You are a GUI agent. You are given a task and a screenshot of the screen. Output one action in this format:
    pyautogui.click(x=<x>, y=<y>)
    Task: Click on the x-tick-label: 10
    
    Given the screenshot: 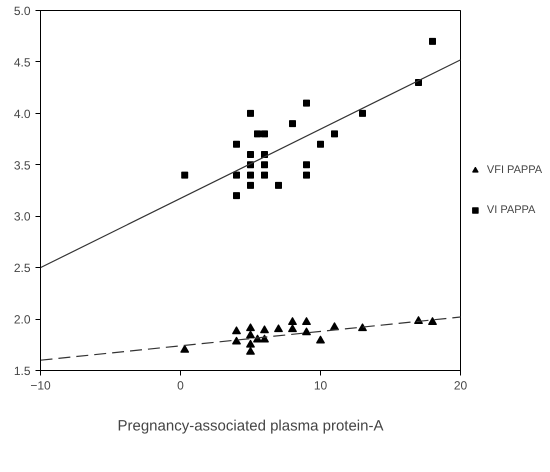 What is the action you would take?
    pyautogui.click(x=321, y=385)
    